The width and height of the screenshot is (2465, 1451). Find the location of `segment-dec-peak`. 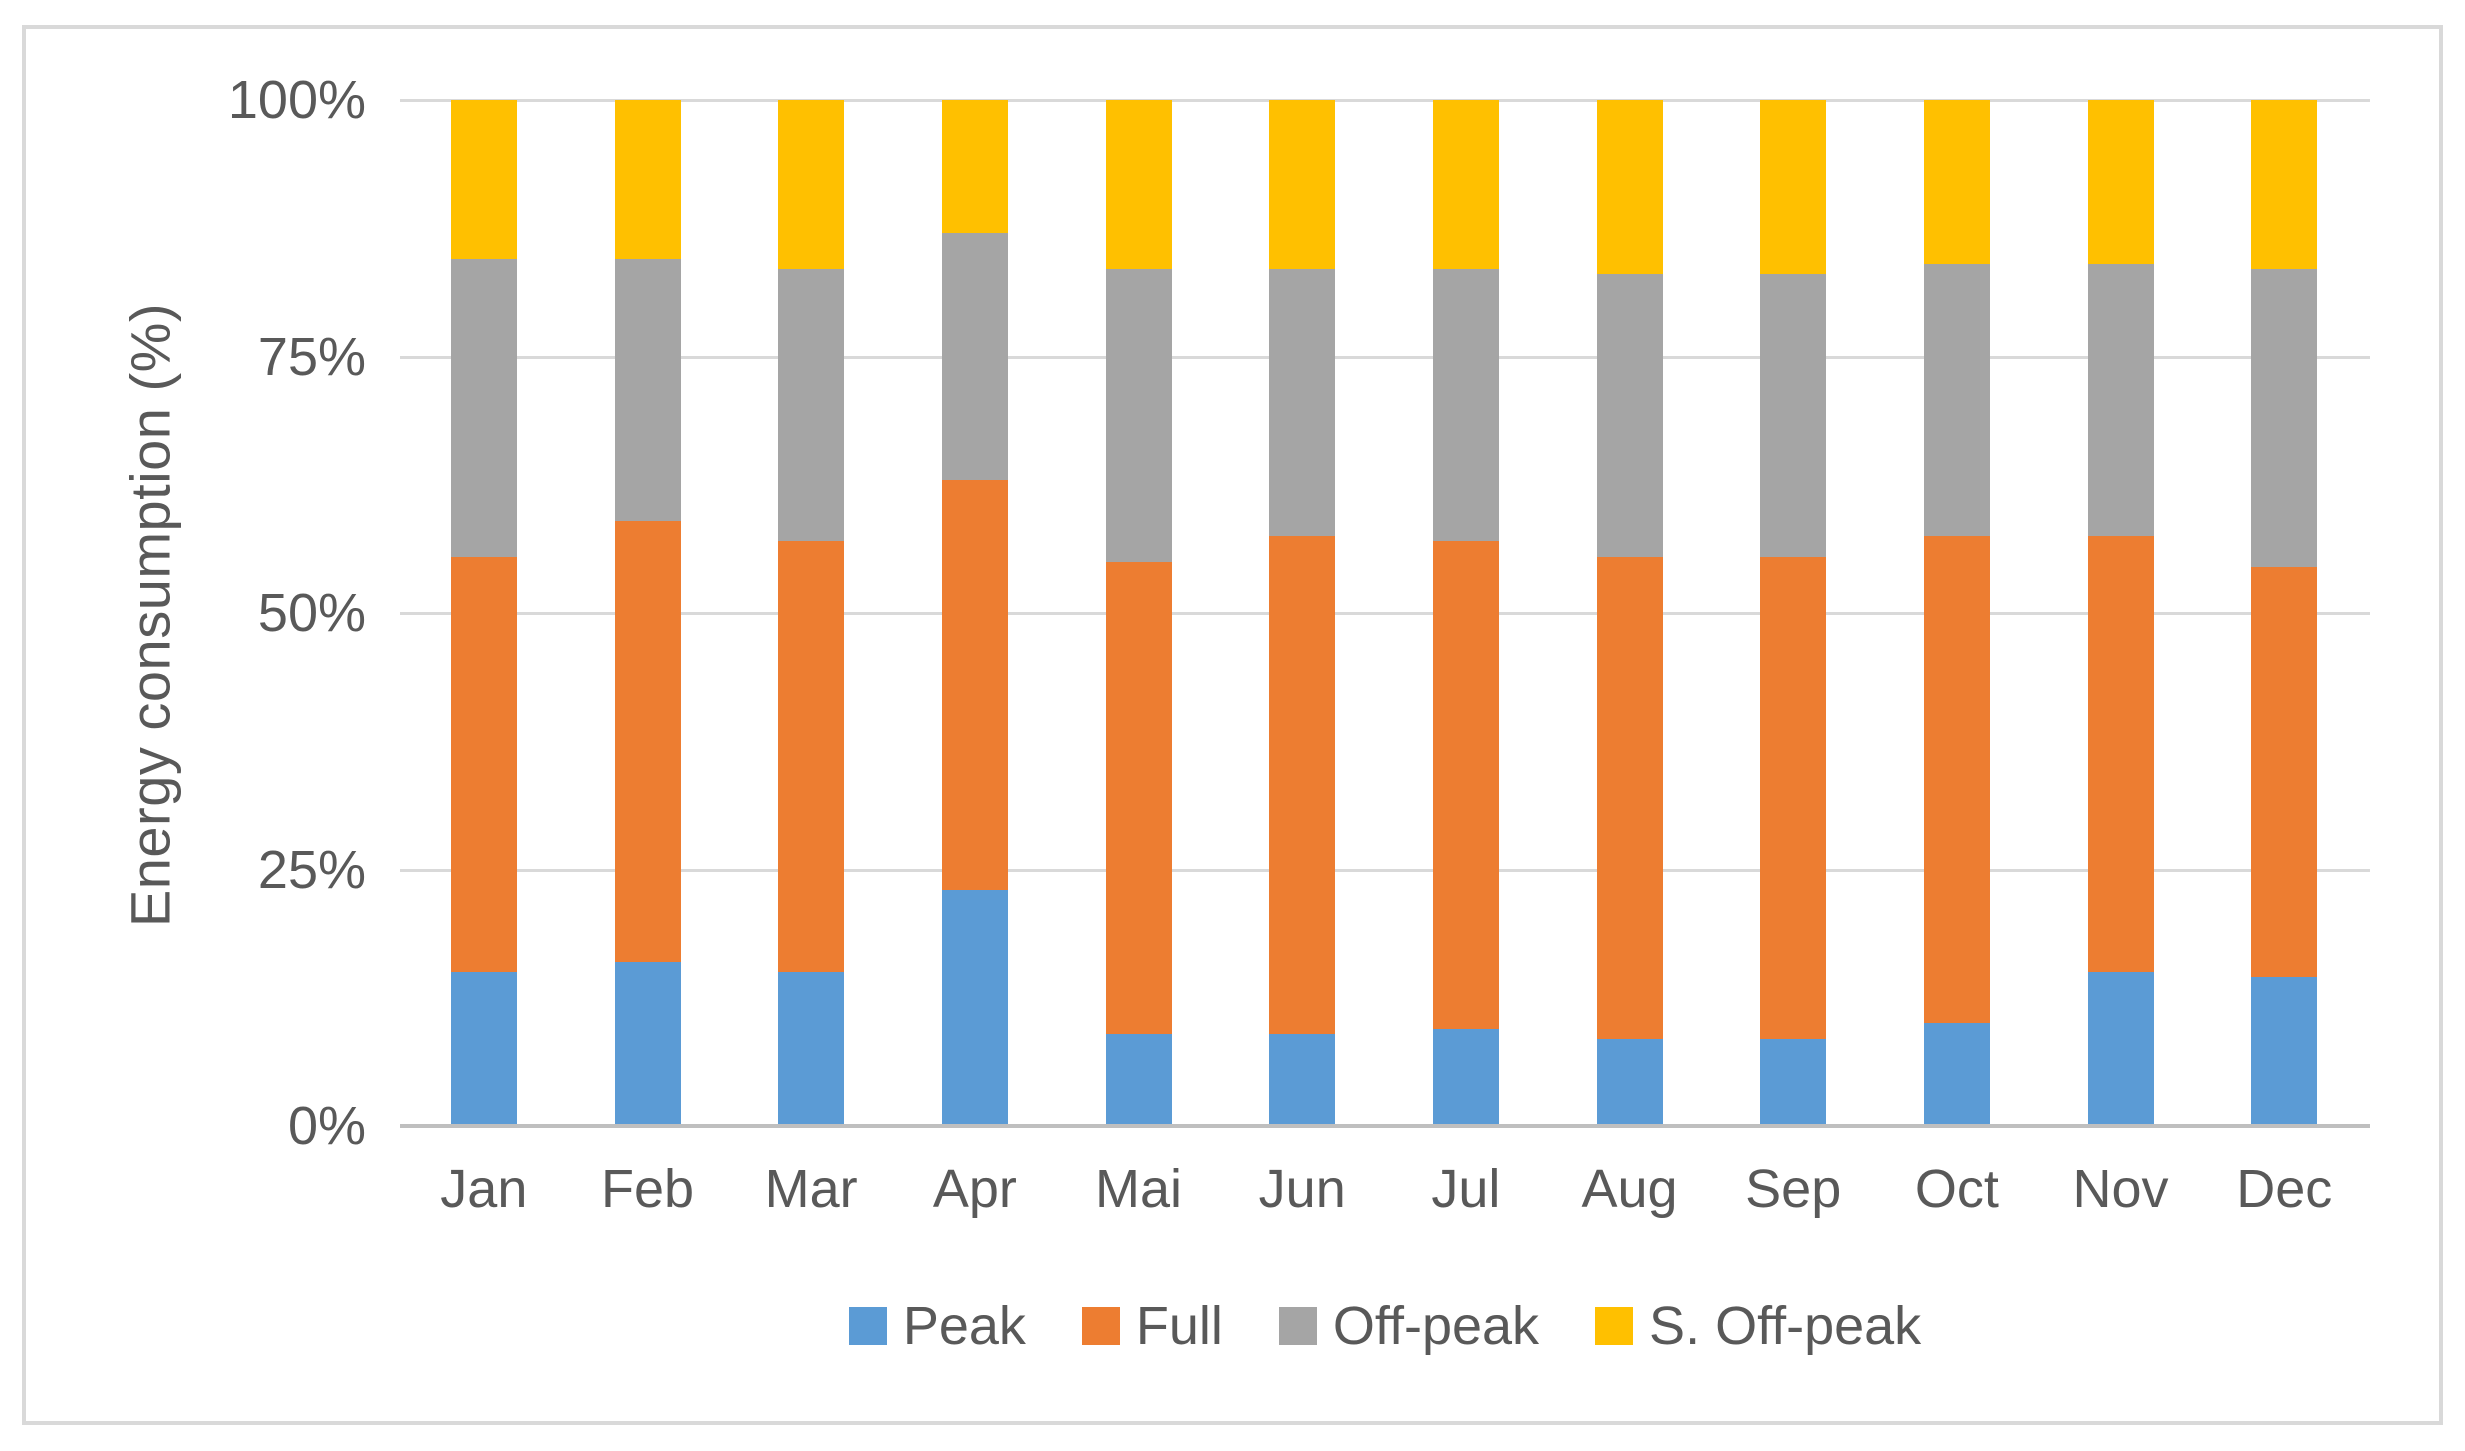

segment-dec-peak is located at coordinates (2284, 1051).